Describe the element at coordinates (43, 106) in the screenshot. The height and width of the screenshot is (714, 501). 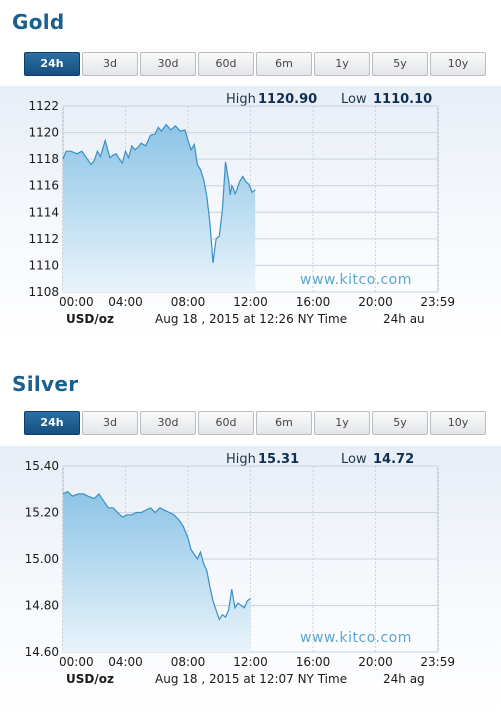
I see `gold-y-tick-label: 1122` at that location.